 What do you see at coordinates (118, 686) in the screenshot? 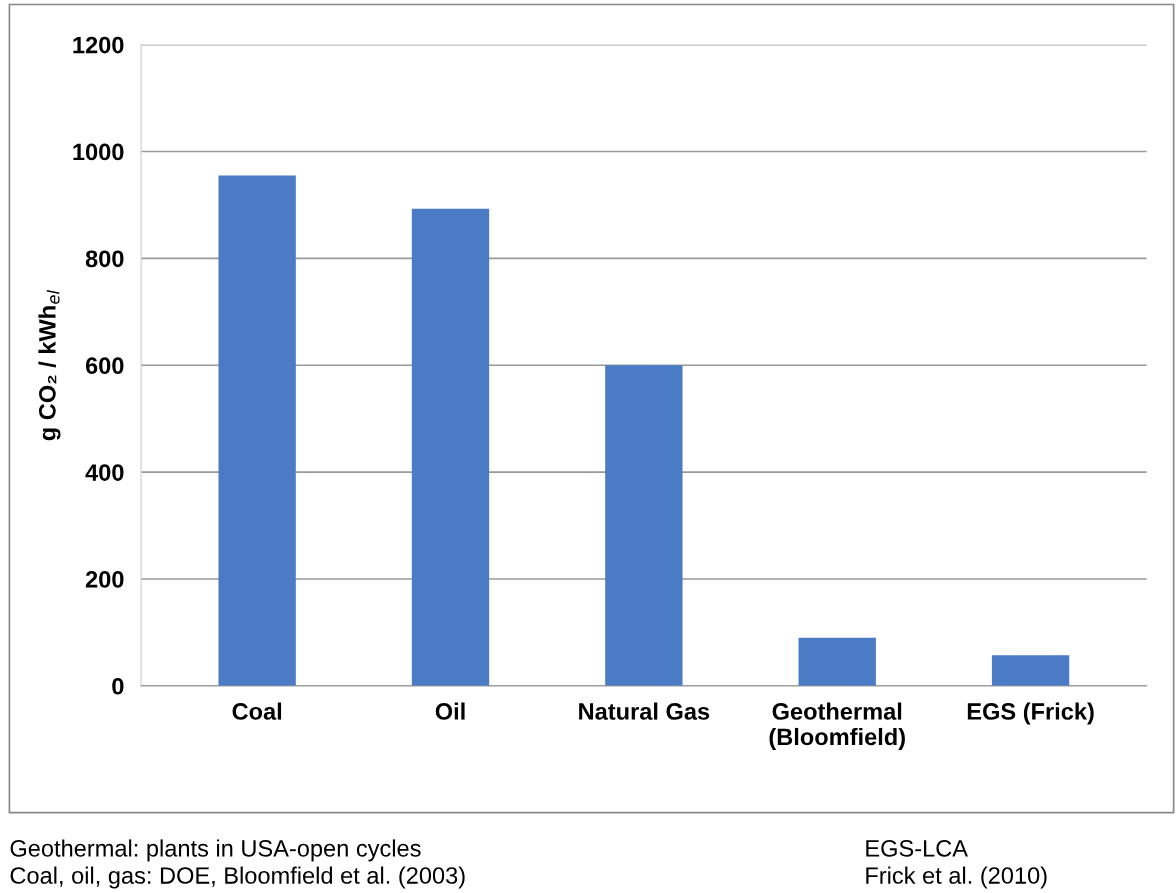
I see `y-tick-label: 0` at bounding box center [118, 686].